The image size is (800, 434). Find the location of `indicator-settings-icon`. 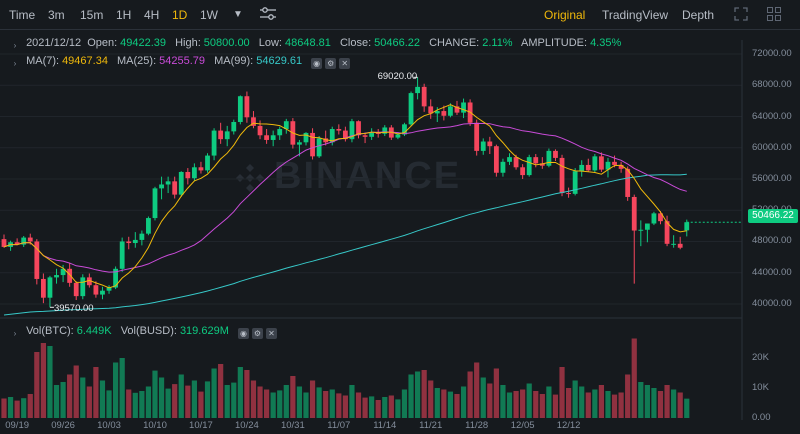

indicator-settings-icon is located at coordinates (268, 15).